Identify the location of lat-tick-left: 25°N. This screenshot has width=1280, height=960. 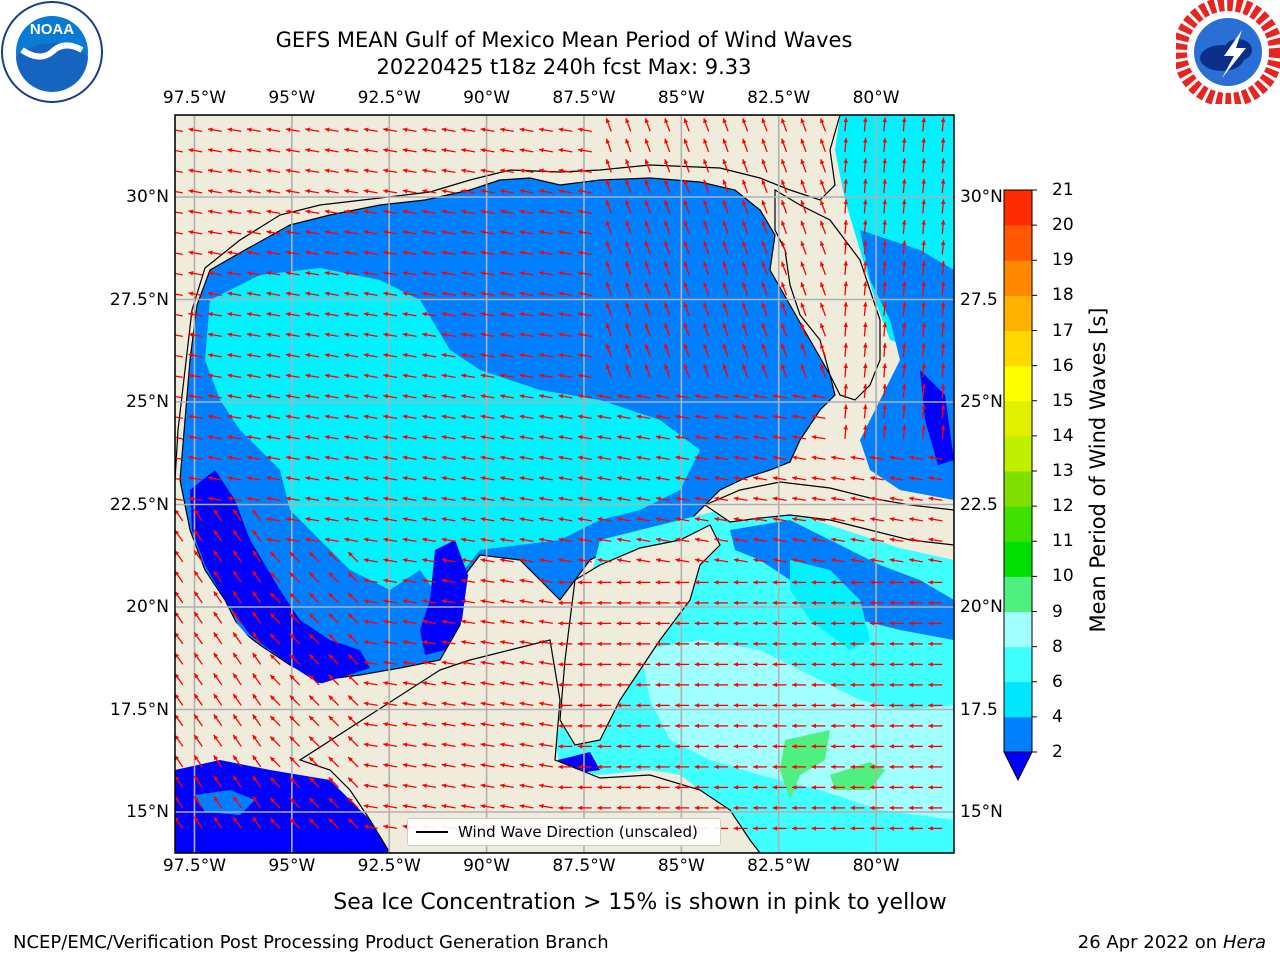
(147, 402).